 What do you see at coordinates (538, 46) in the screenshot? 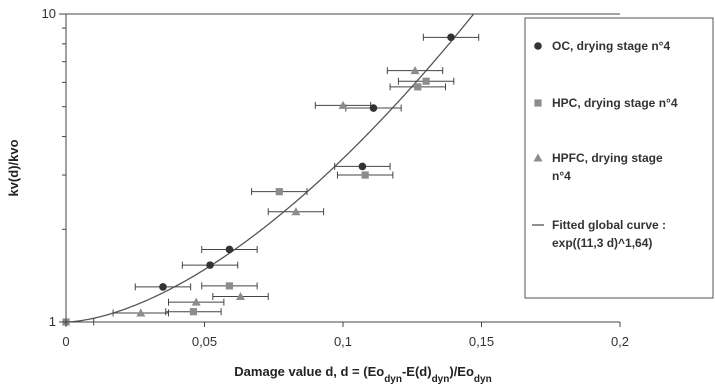
I see `legend-circle-symbol` at bounding box center [538, 46].